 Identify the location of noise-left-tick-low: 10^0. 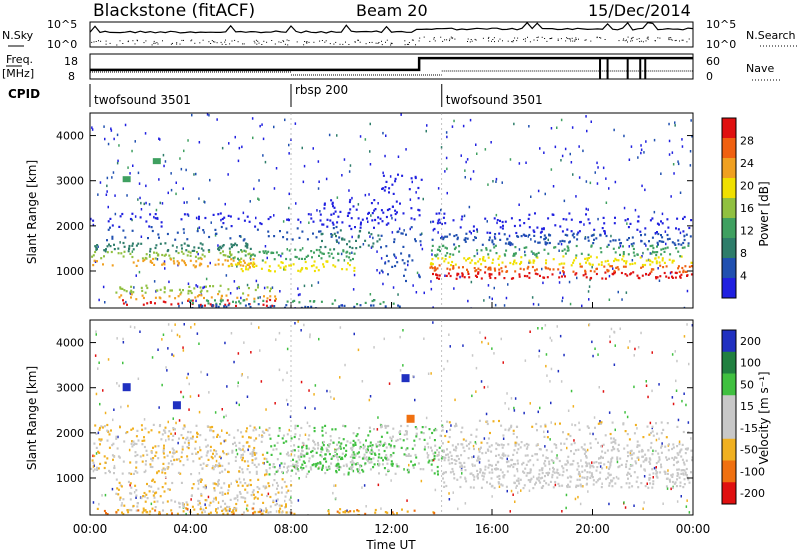
(62, 44).